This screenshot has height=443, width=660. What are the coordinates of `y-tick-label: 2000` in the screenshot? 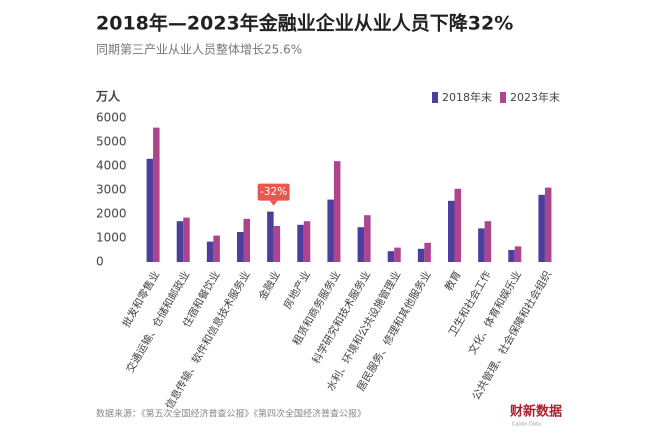 It's located at (111, 214).